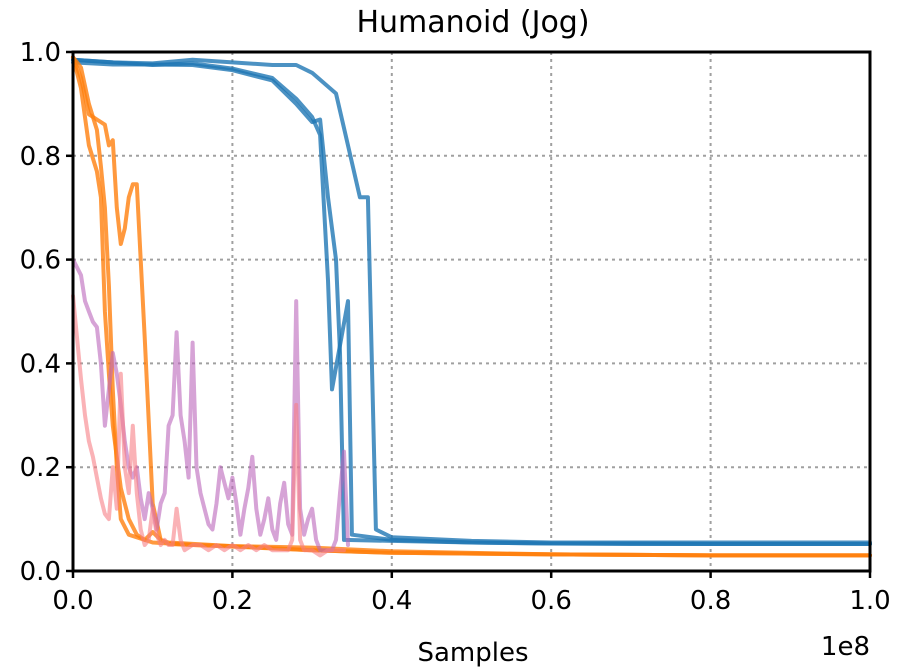 The height and width of the screenshot is (669, 900). I want to click on x-tick-label: 0.8, so click(710, 601).